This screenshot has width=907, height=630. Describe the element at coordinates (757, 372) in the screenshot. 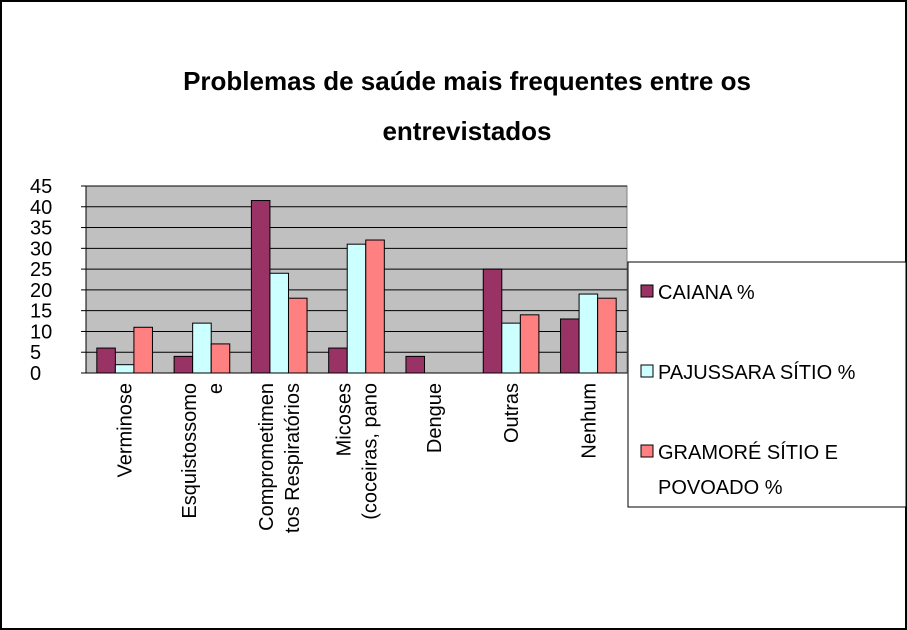

I see `legend-label: PAJUSSARA SÍTIO %` at that location.